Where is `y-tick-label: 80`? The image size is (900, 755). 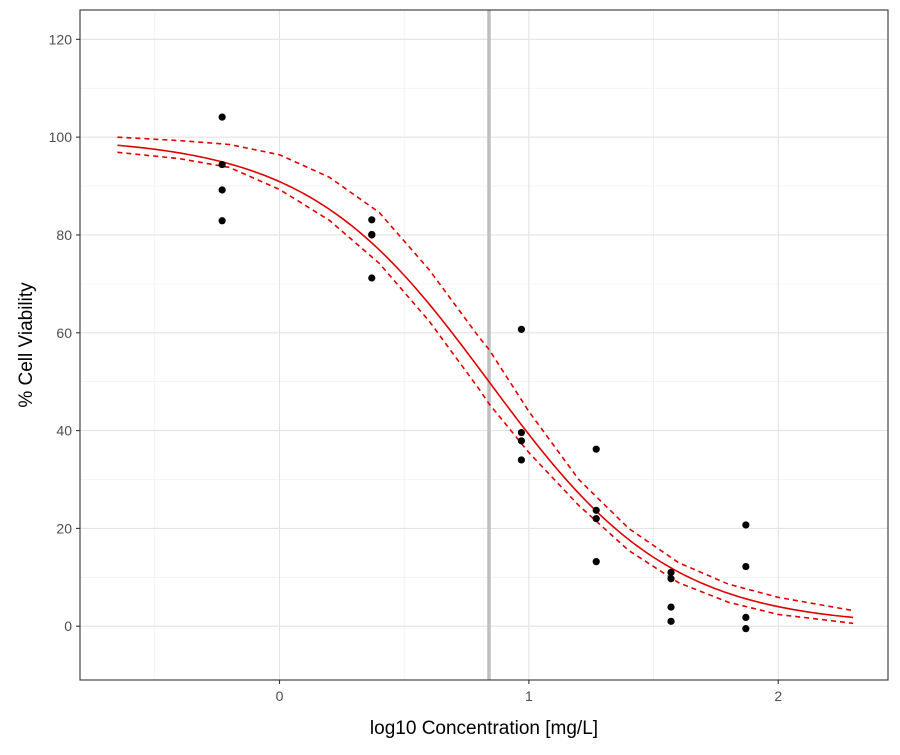 y-tick-label: 80 is located at coordinates (64, 235).